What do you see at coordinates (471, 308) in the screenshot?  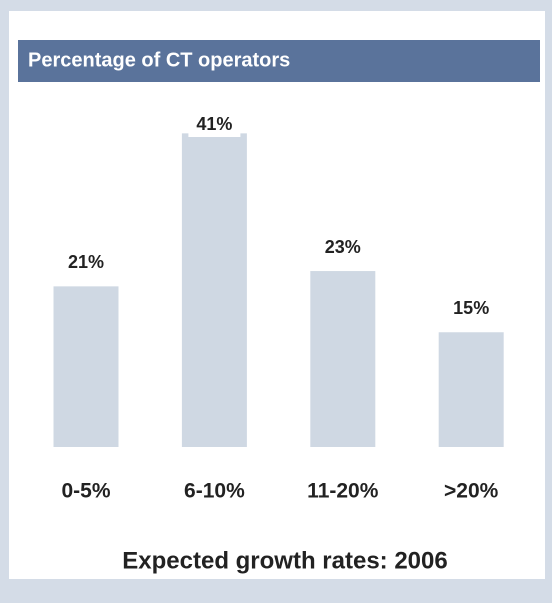 I see `value-label: 15%` at bounding box center [471, 308].